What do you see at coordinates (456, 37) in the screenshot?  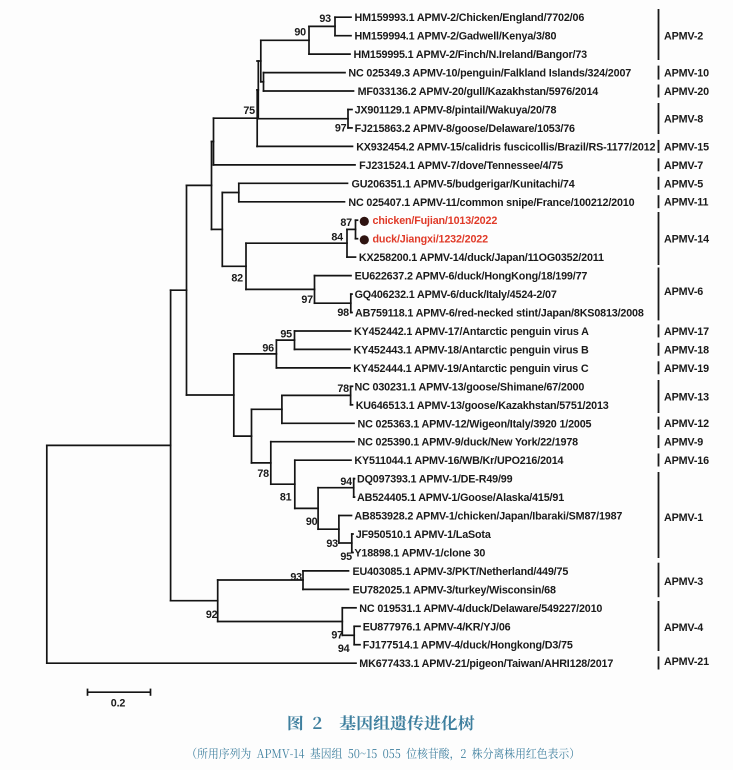 I see `svg-text:HM159994.1 APMV-2/Gadwell/Keny: HM159994.1 APMV-2/Gadwell/Kenya/3/80` at bounding box center [456, 37].